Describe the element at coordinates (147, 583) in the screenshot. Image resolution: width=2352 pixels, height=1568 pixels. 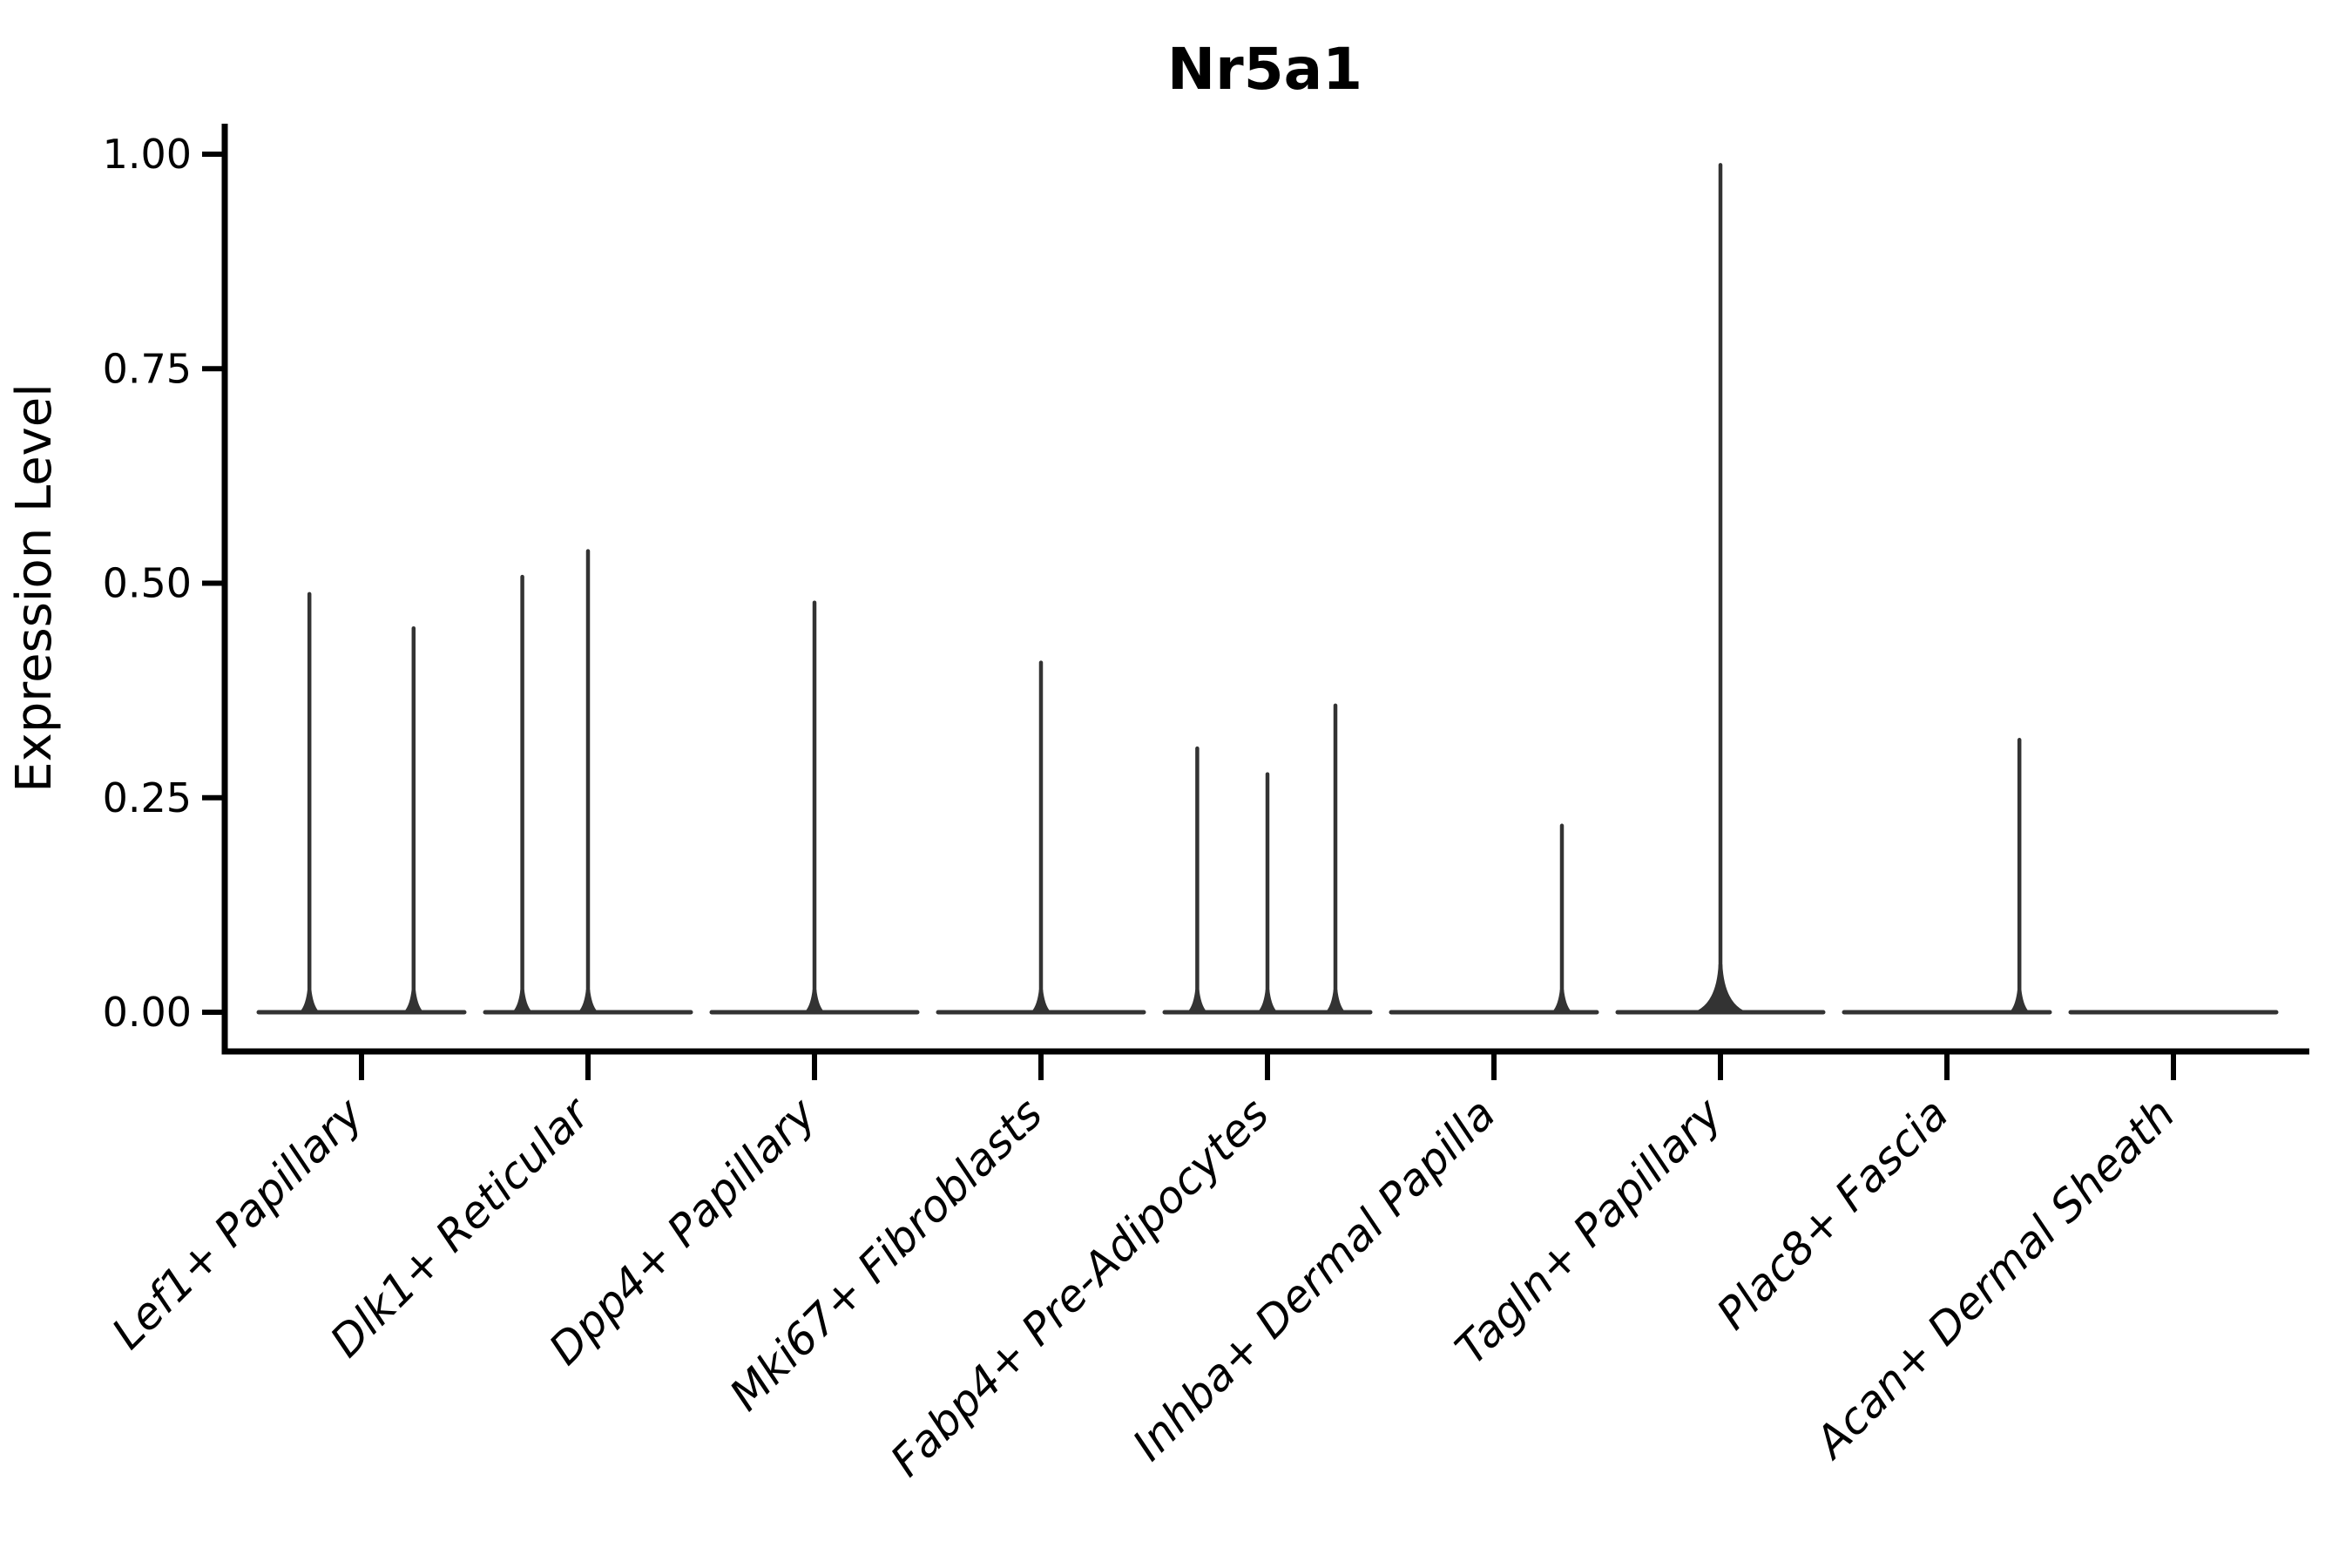
I see `y-tick-label: 0.50` at that location.